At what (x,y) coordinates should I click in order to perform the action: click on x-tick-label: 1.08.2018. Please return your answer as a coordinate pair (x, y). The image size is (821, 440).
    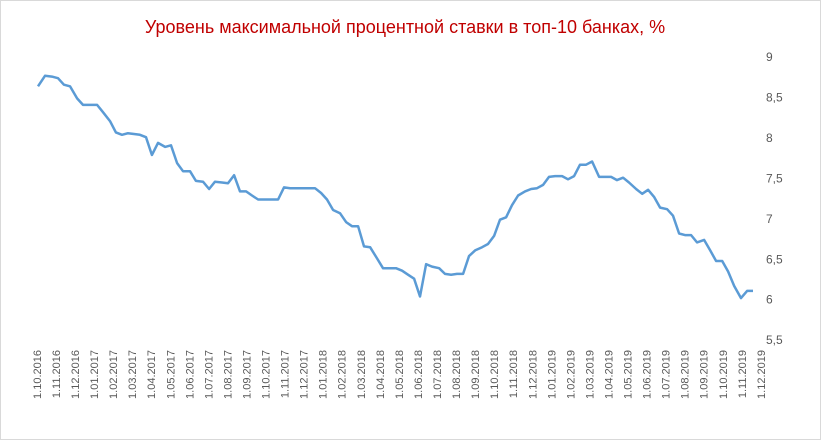
    Looking at the image, I should click on (457, 374).